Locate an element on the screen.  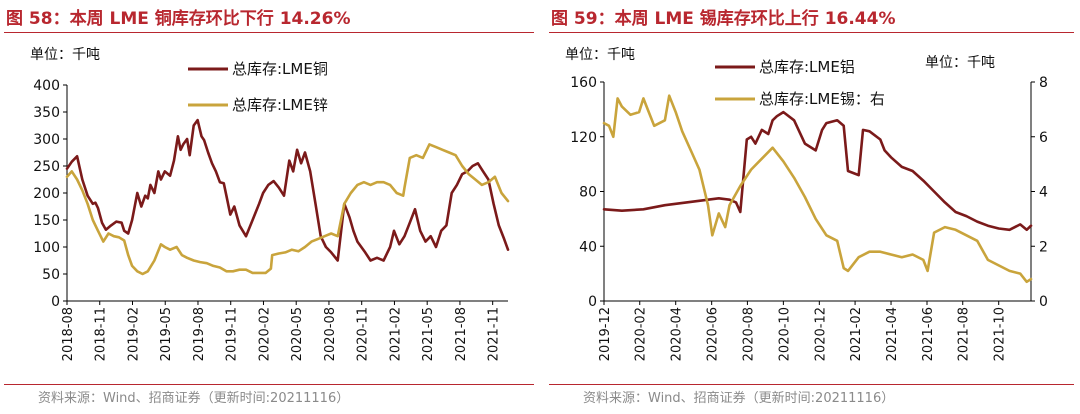
y-tick-label: 80 is located at coordinates (588, 193).